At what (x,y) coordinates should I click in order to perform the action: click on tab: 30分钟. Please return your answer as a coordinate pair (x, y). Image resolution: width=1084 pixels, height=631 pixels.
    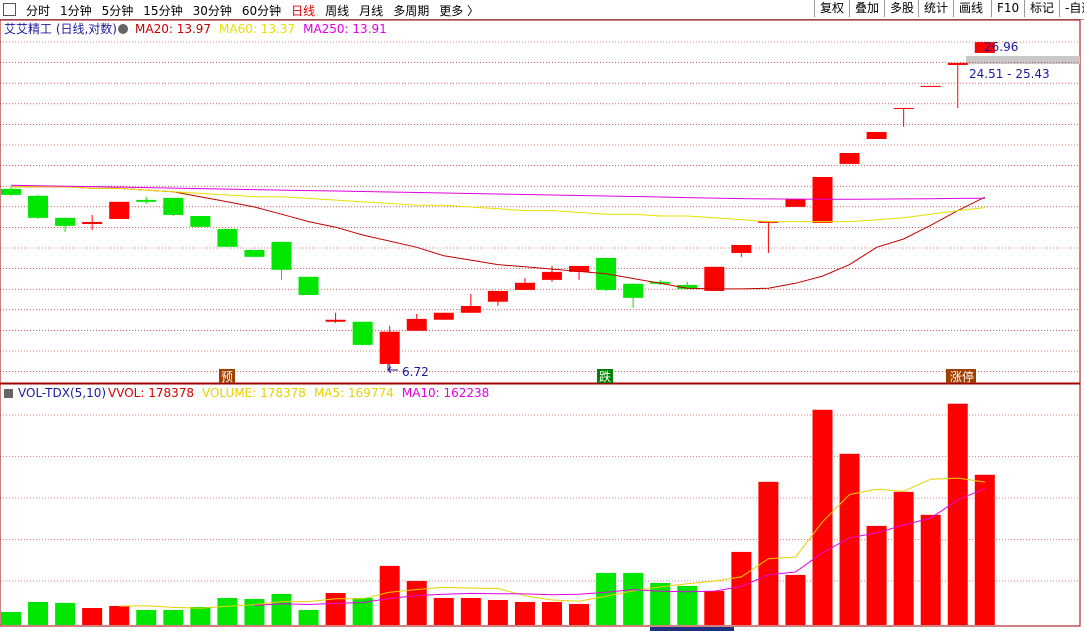
    Looking at the image, I should click on (212, 11).